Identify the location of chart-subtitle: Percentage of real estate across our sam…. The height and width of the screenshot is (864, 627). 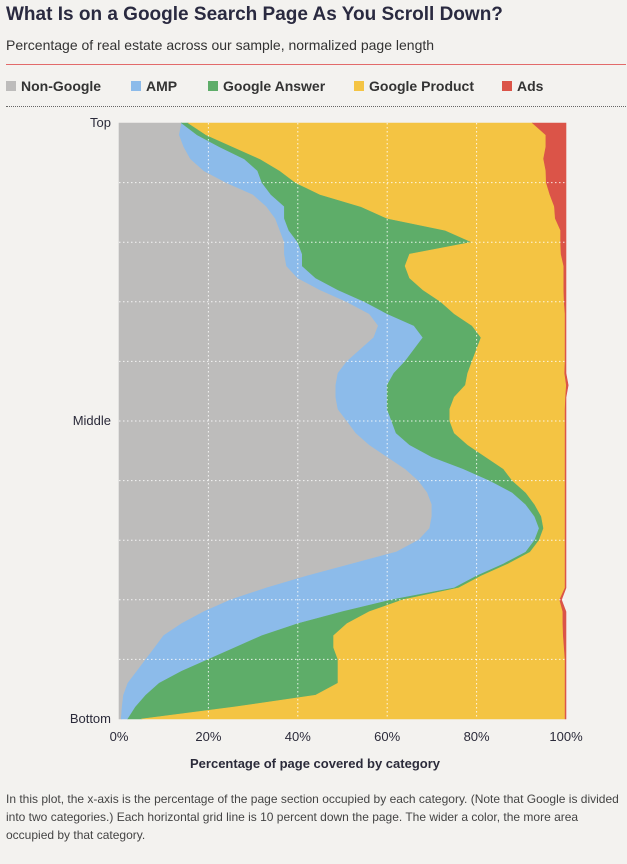
(220, 45).